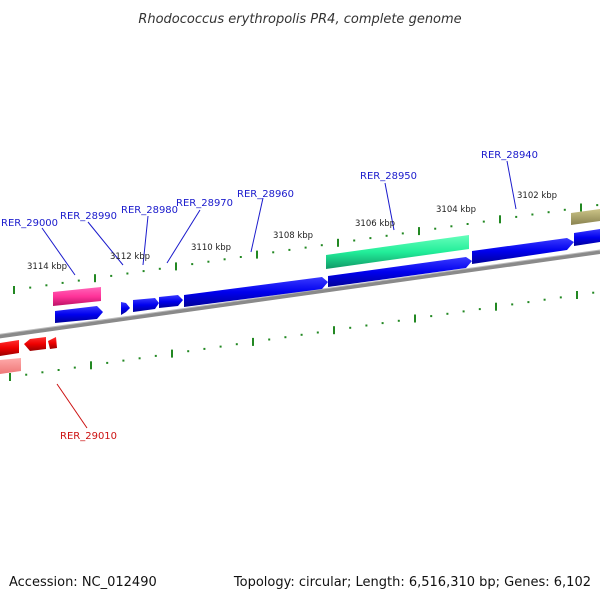  I want to click on gene-label-rer-28970: RER_28970, so click(204, 203).